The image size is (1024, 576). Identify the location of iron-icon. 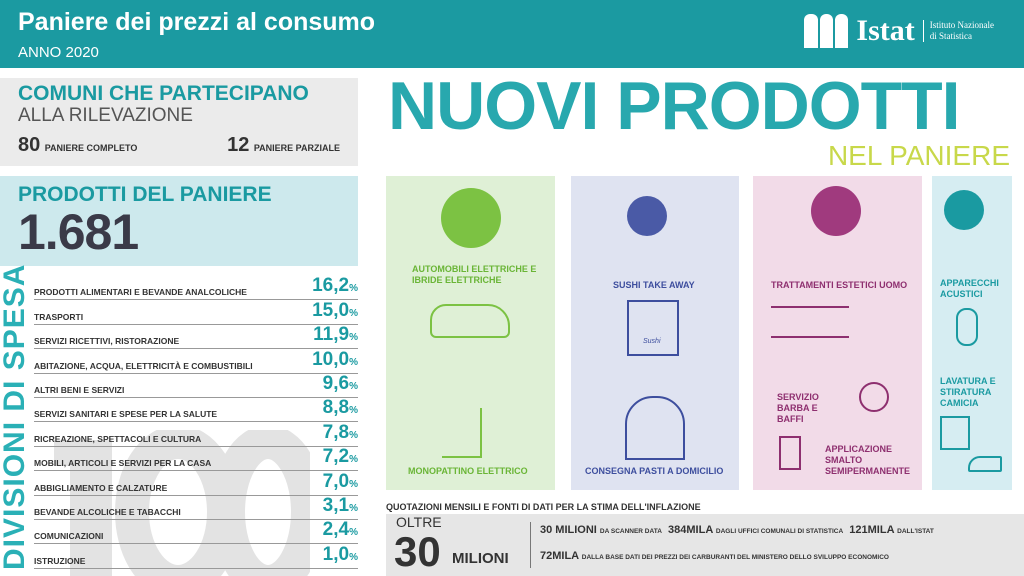
(985, 464).